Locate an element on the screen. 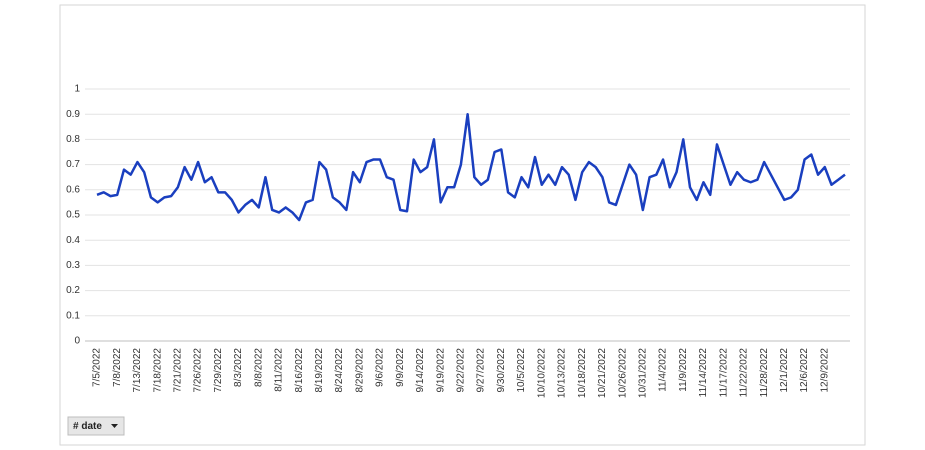 The width and height of the screenshot is (925, 450). y-tick-label: 0.8 is located at coordinates (73, 139).